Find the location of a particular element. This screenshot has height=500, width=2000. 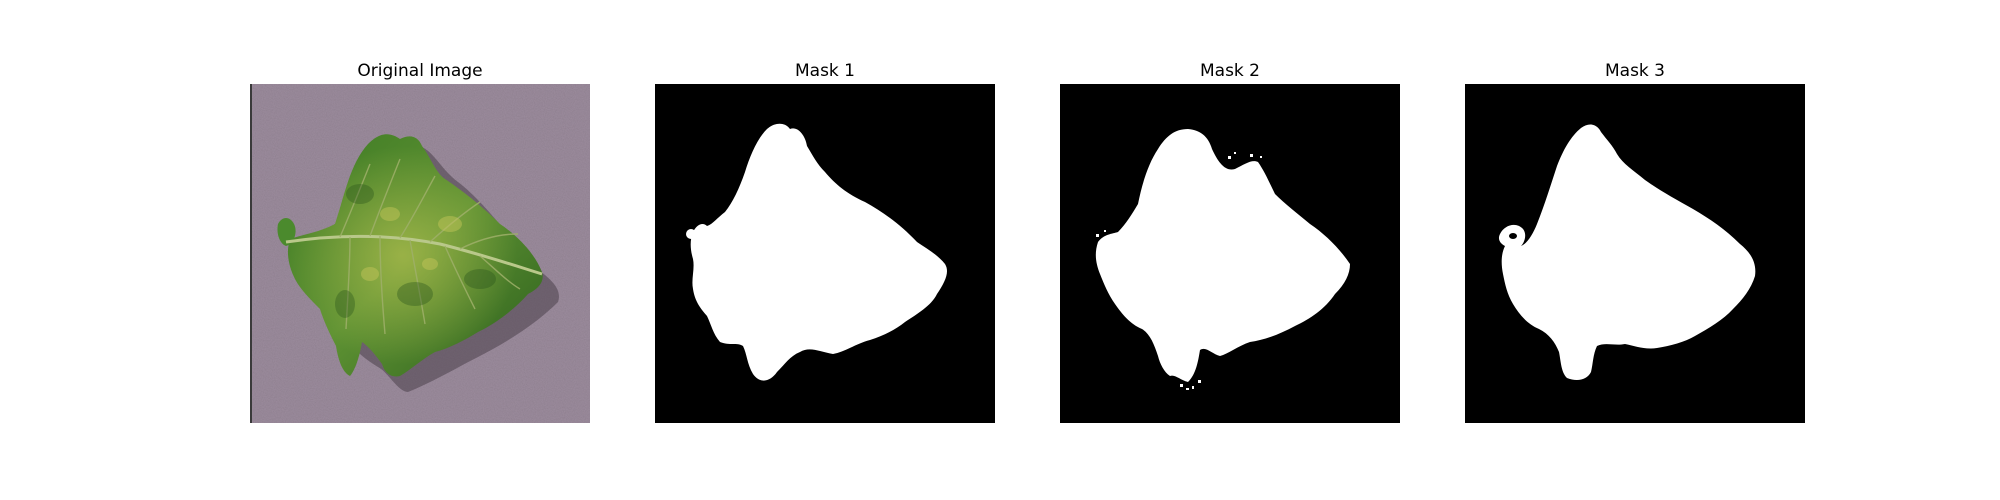

mask-2-image is located at coordinates (1230, 253).